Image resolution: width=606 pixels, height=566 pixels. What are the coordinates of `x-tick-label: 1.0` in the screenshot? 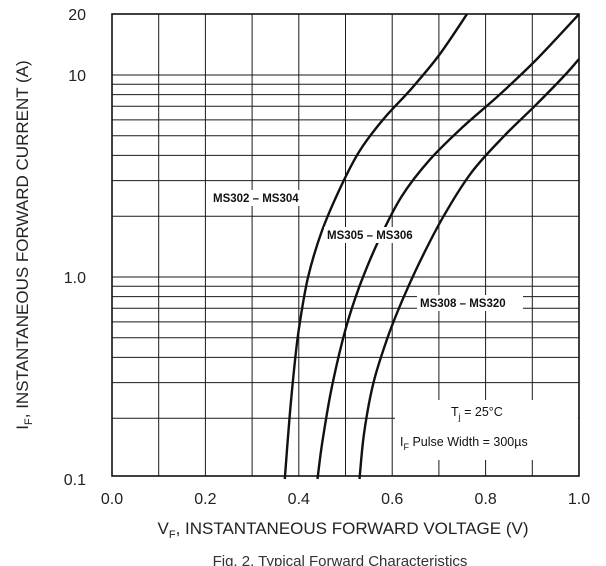 It's located at (579, 499).